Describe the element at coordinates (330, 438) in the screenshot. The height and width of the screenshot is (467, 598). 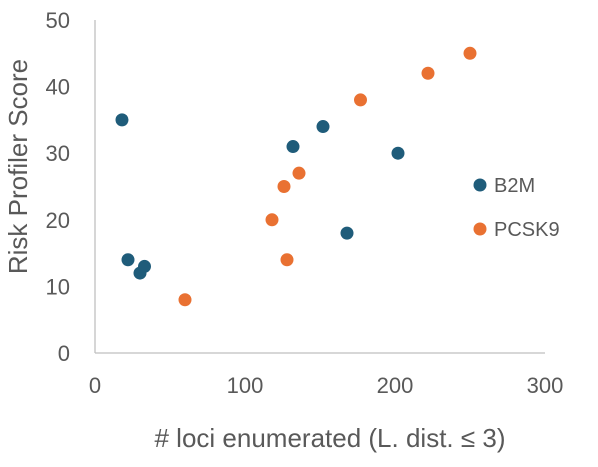
I see `x-axis-title: # loci enumerated (L. dist. ≤ 3)` at that location.